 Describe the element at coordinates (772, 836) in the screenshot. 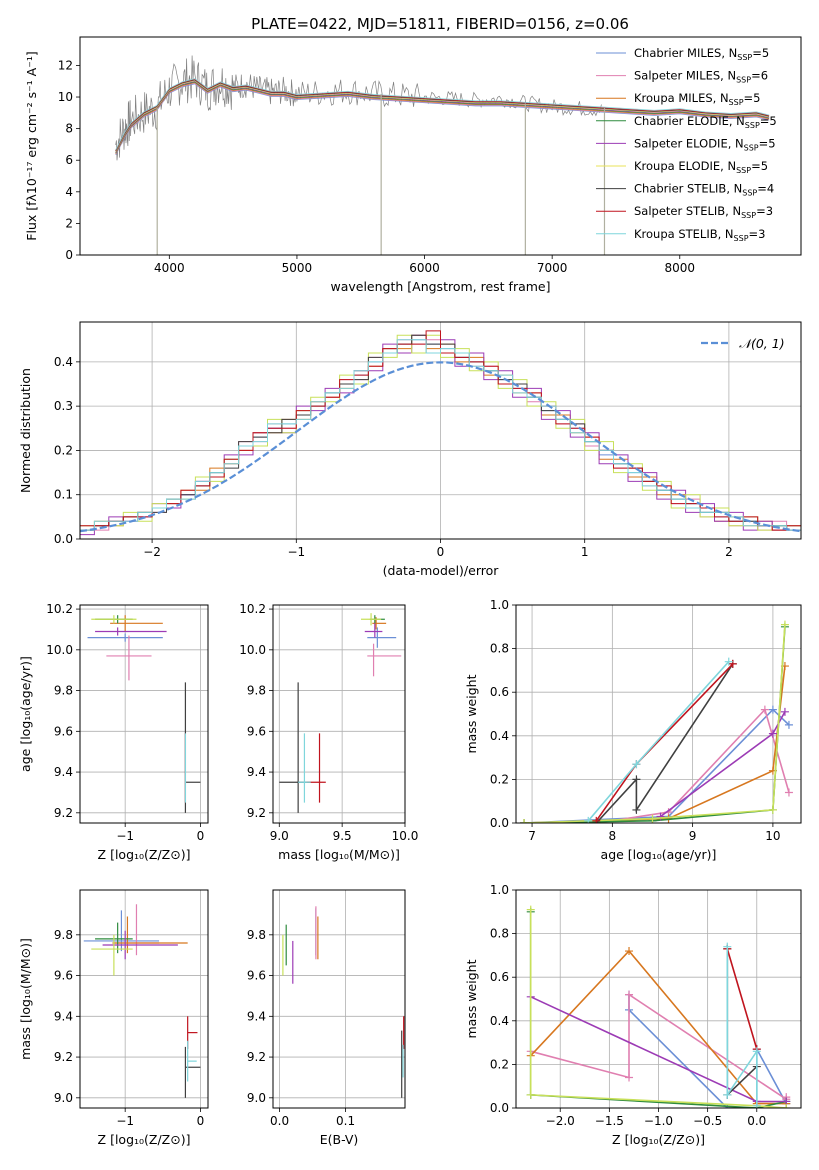

I see `x-tick-label: 10` at that location.